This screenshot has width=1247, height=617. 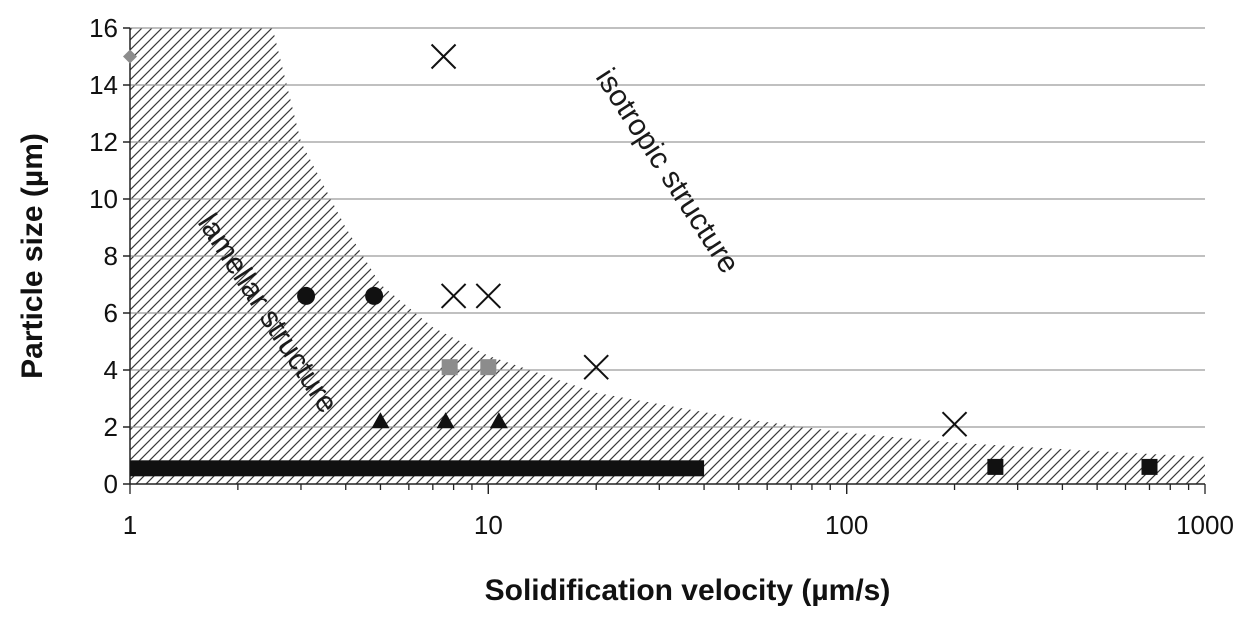 I want to click on y-tick-label: 10, so click(x=103, y=199).